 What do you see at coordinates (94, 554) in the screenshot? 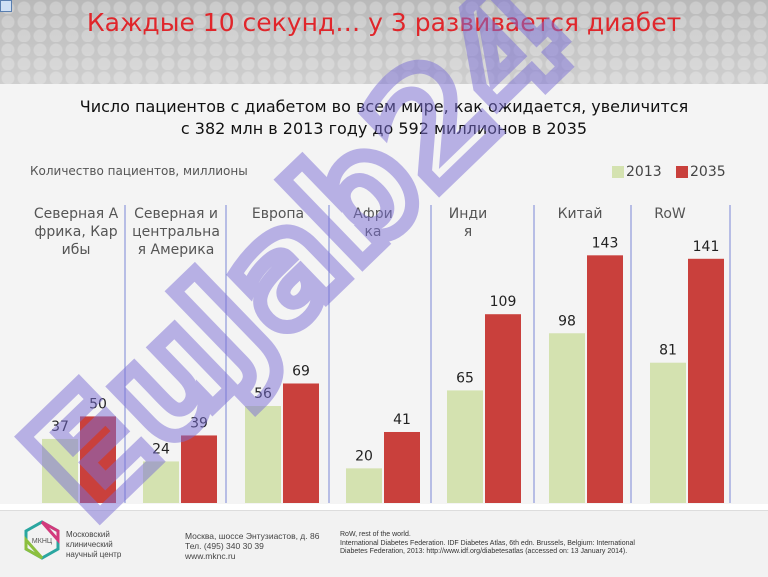
I see `logo-line-3: научный центр` at bounding box center [94, 554].